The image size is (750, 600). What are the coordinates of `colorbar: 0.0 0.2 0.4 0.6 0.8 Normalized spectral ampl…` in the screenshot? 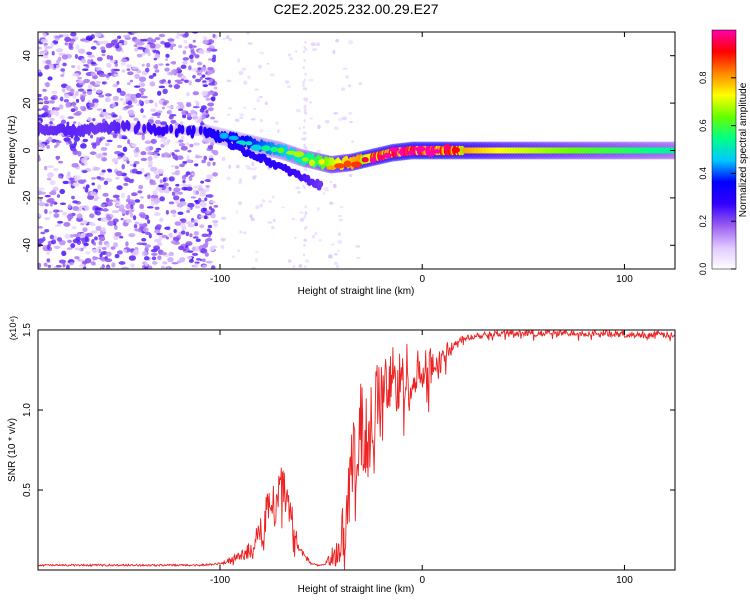 It's located at (723, 152).